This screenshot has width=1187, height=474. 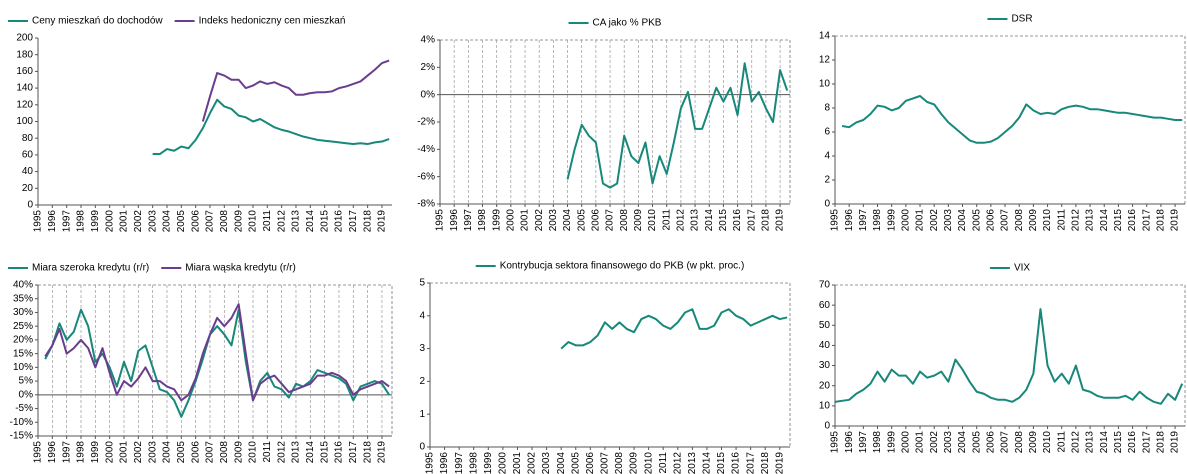 What do you see at coordinates (1022, 268) in the screenshot?
I see `legend-label: VIX` at bounding box center [1022, 268].